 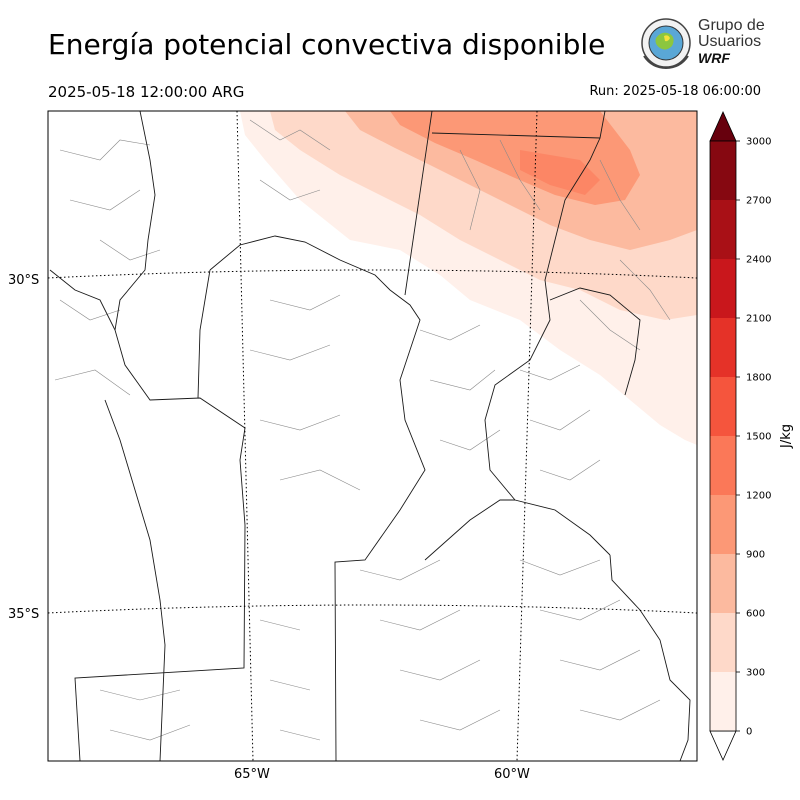 I want to click on lon-label-65: 65°W, so click(x=252, y=774).